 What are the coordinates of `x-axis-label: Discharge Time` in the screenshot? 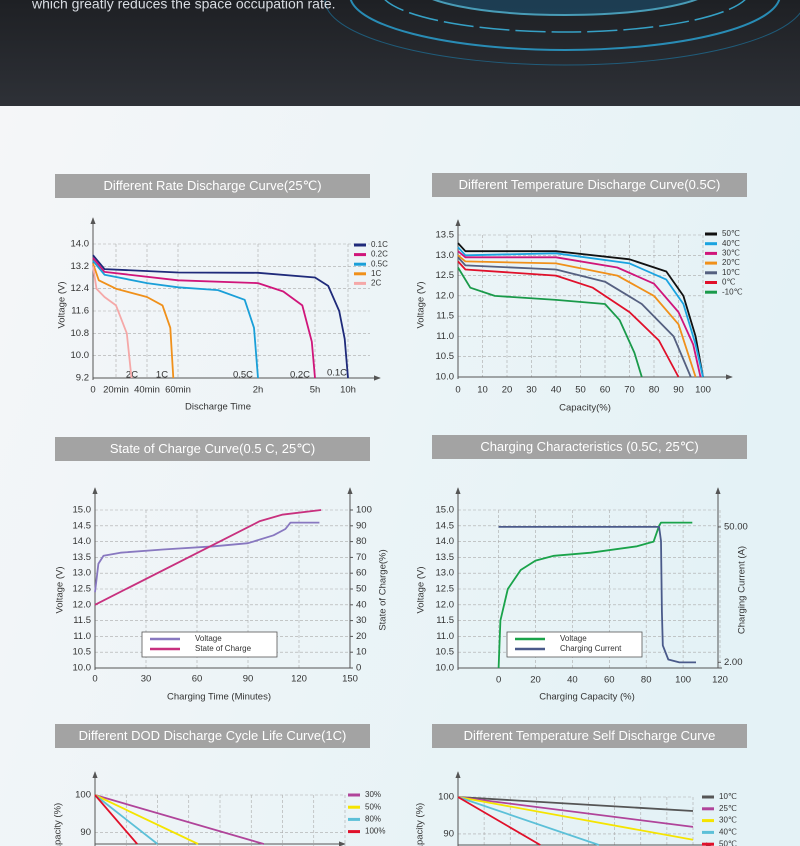 It's located at (218, 407).